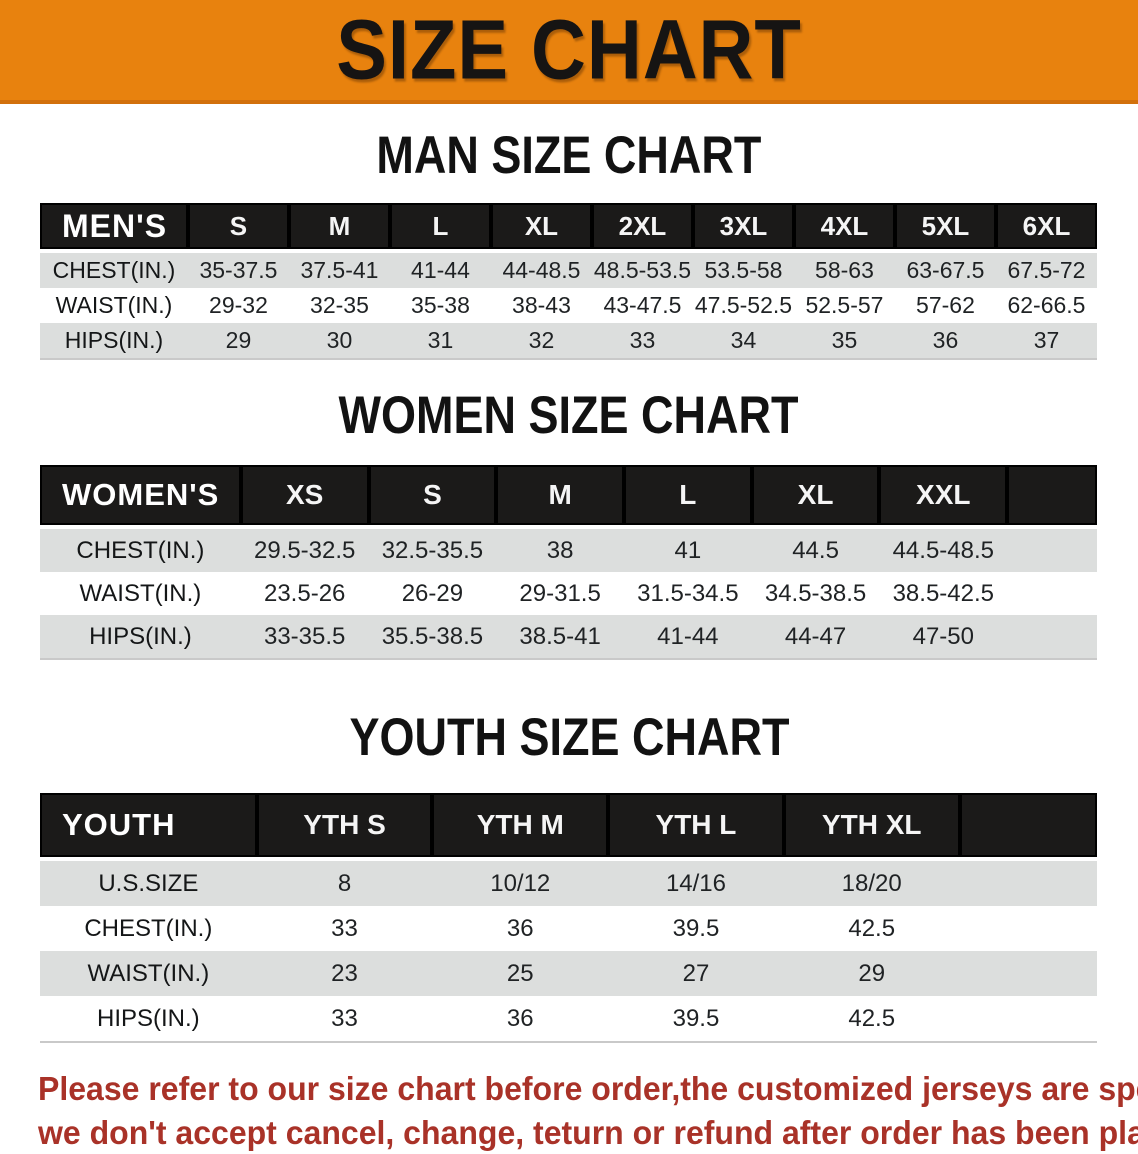  What do you see at coordinates (238, 269) in the screenshot?
I see `table-cell: 35-37.5` at bounding box center [238, 269].